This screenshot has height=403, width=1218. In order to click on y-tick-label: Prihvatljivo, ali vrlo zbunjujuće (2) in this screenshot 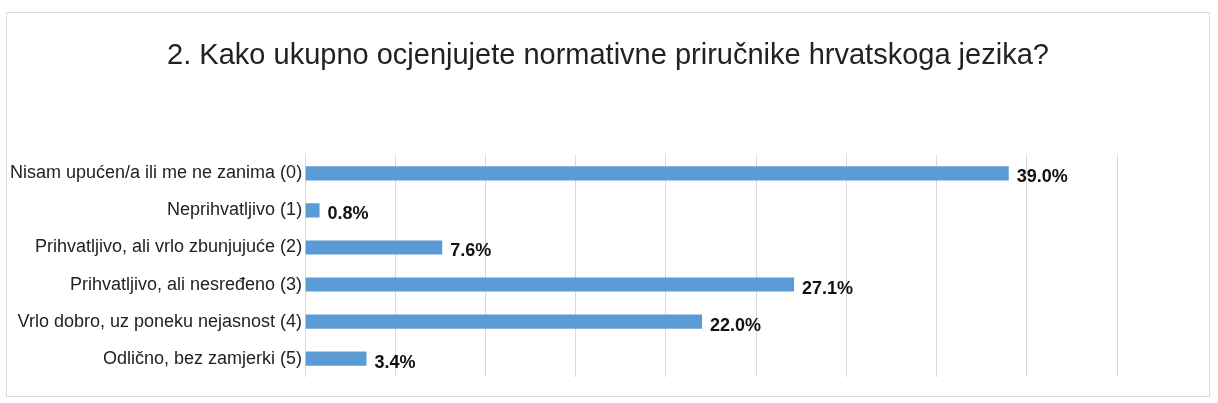, I will do `click(169, 246)`.